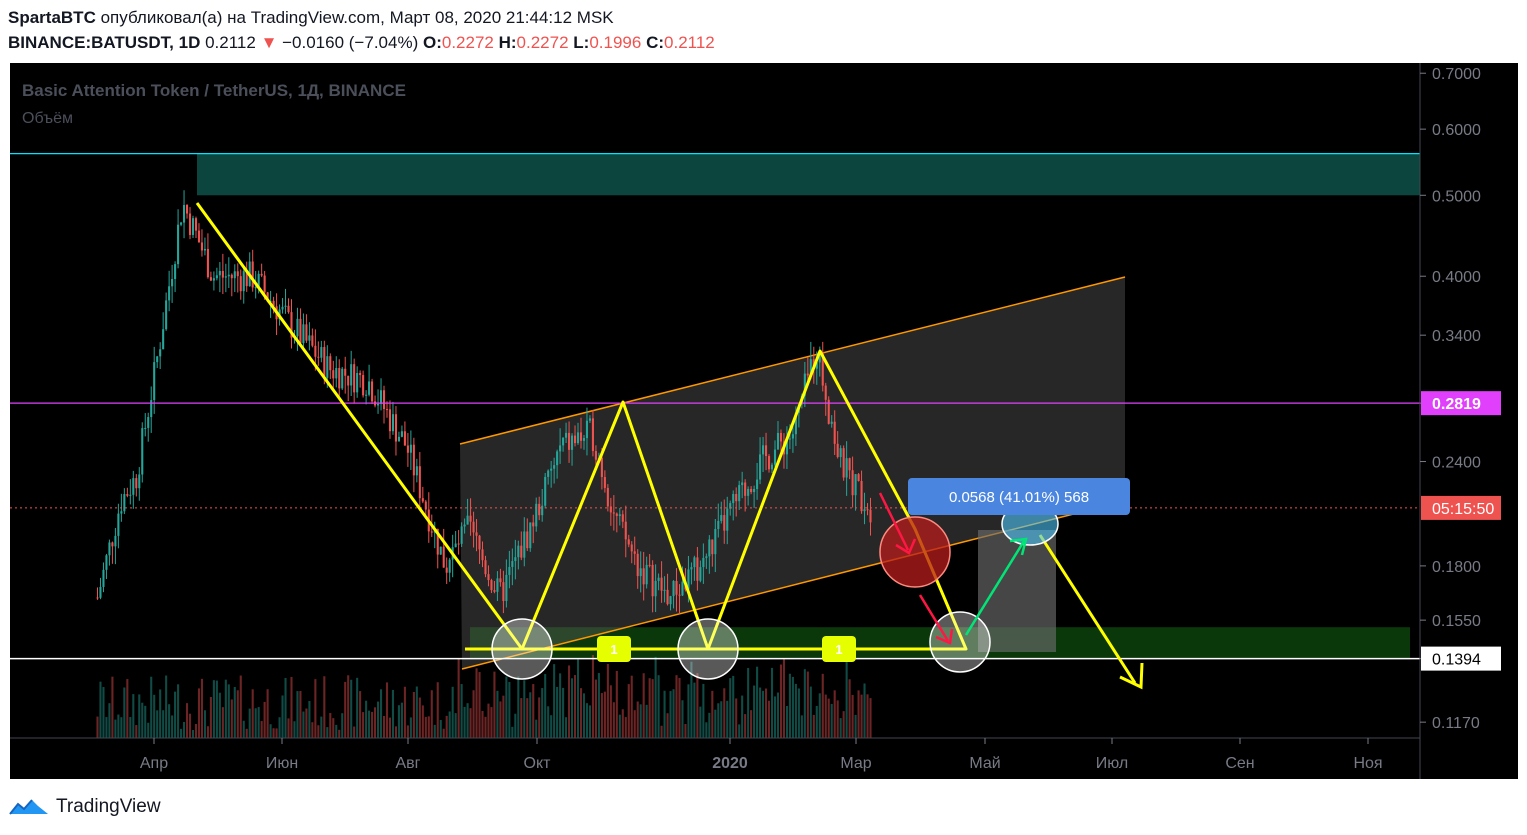 This screenshot has width=1527, height=835. I want to click on y-tick-label: 0.7000, so click(1456, 74).